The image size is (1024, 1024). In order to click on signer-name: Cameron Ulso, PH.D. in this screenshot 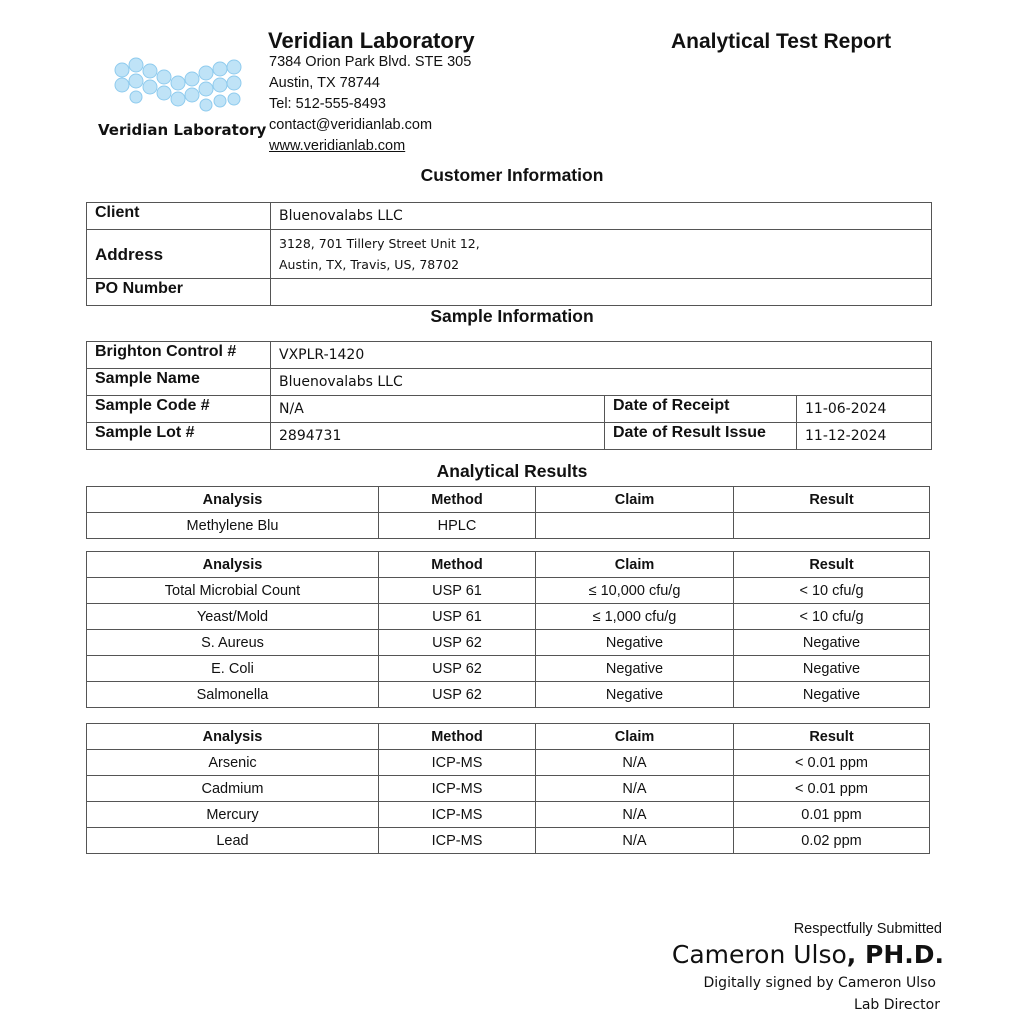, I will do `click(808, 954)`.